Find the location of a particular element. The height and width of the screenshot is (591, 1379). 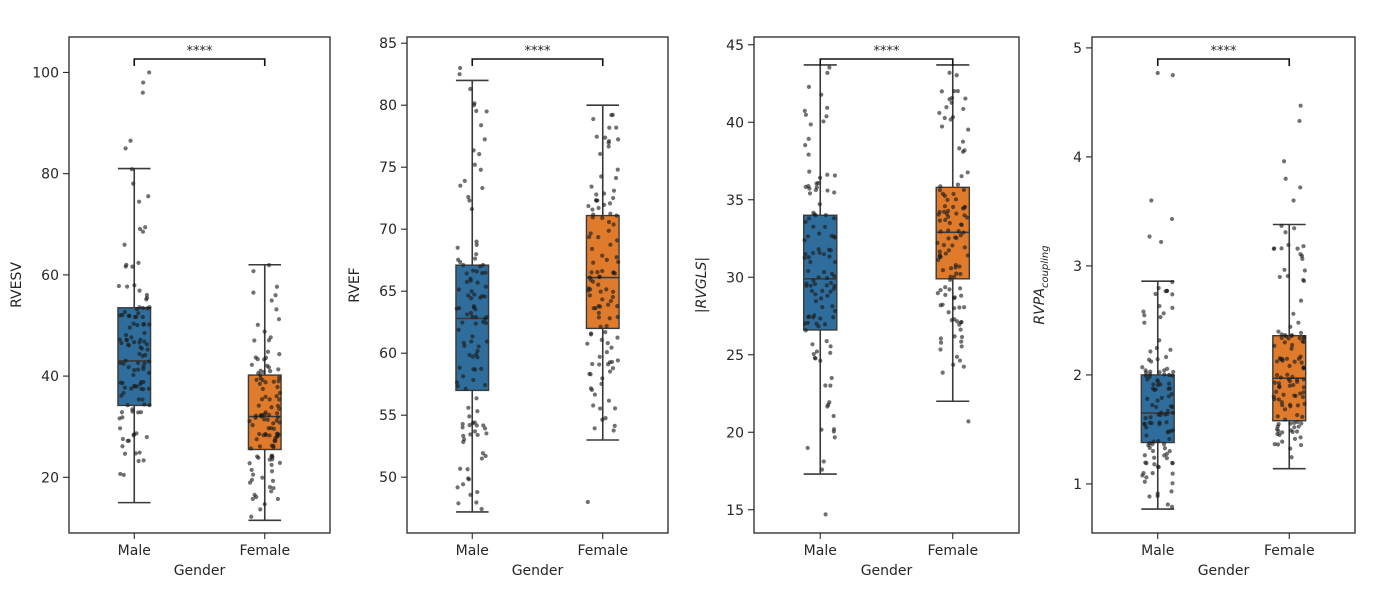

x-axis-label: Gender is located at coordinates (1224, 571).